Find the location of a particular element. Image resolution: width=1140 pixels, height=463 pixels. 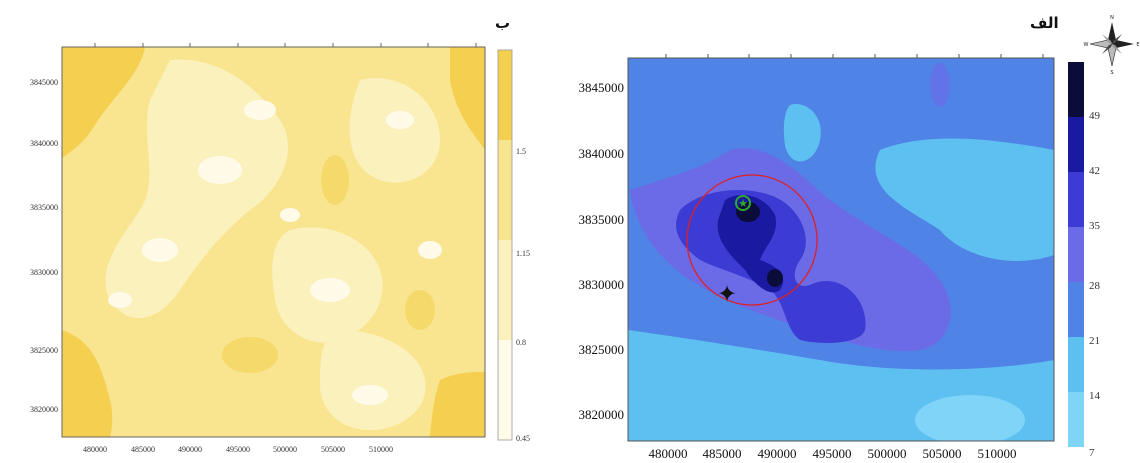

legend-label: 1.15 is located at coordinates (523, 253).